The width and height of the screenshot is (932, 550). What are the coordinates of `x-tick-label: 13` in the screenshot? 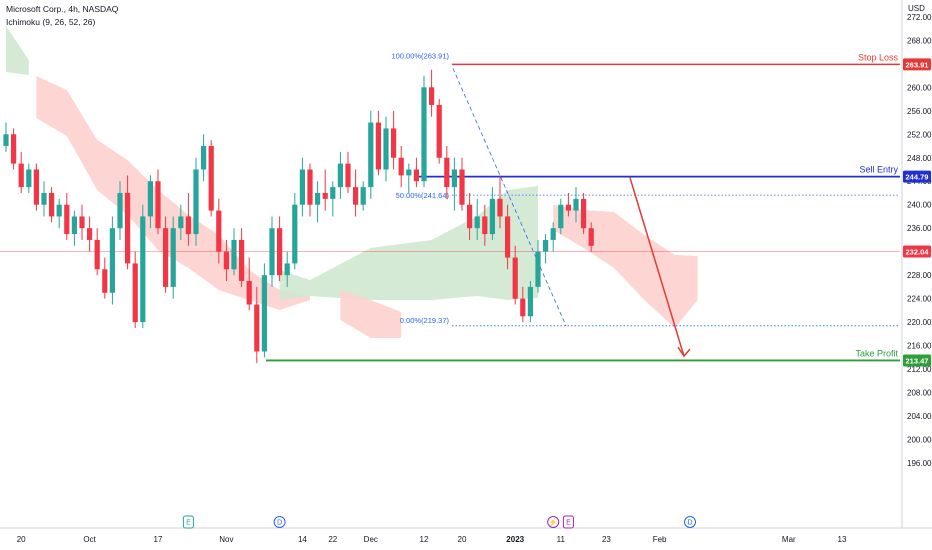 It's located at (842, 539).